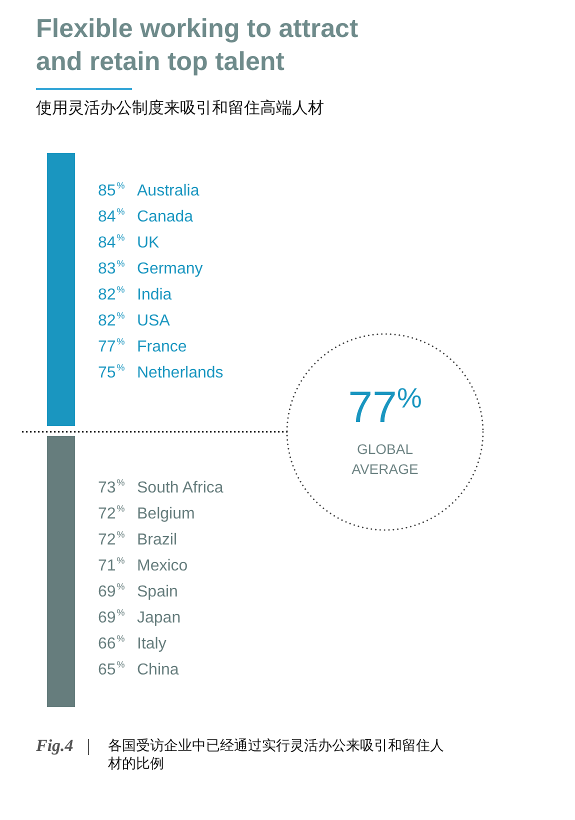 The width and height of the screenshot is (575, 820). Describe the element at coordinates (385, 458) in the screenshot. I see `text: GLOBAL AVERAGE` at that location.